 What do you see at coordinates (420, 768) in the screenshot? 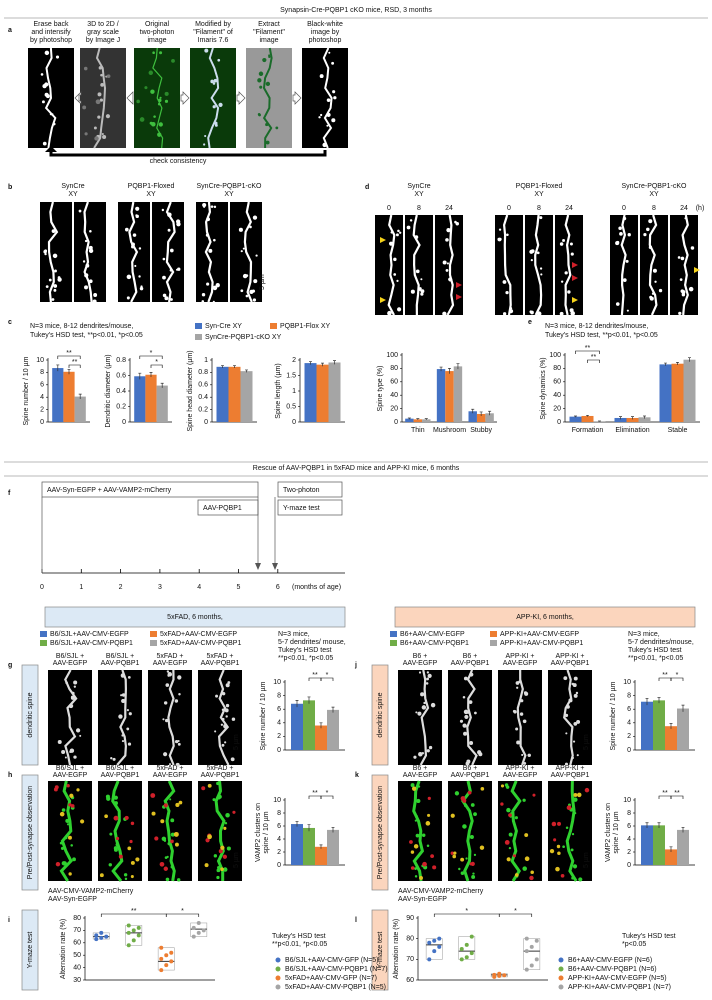
I see `label: B6 +` at bounding box center [420, 768].